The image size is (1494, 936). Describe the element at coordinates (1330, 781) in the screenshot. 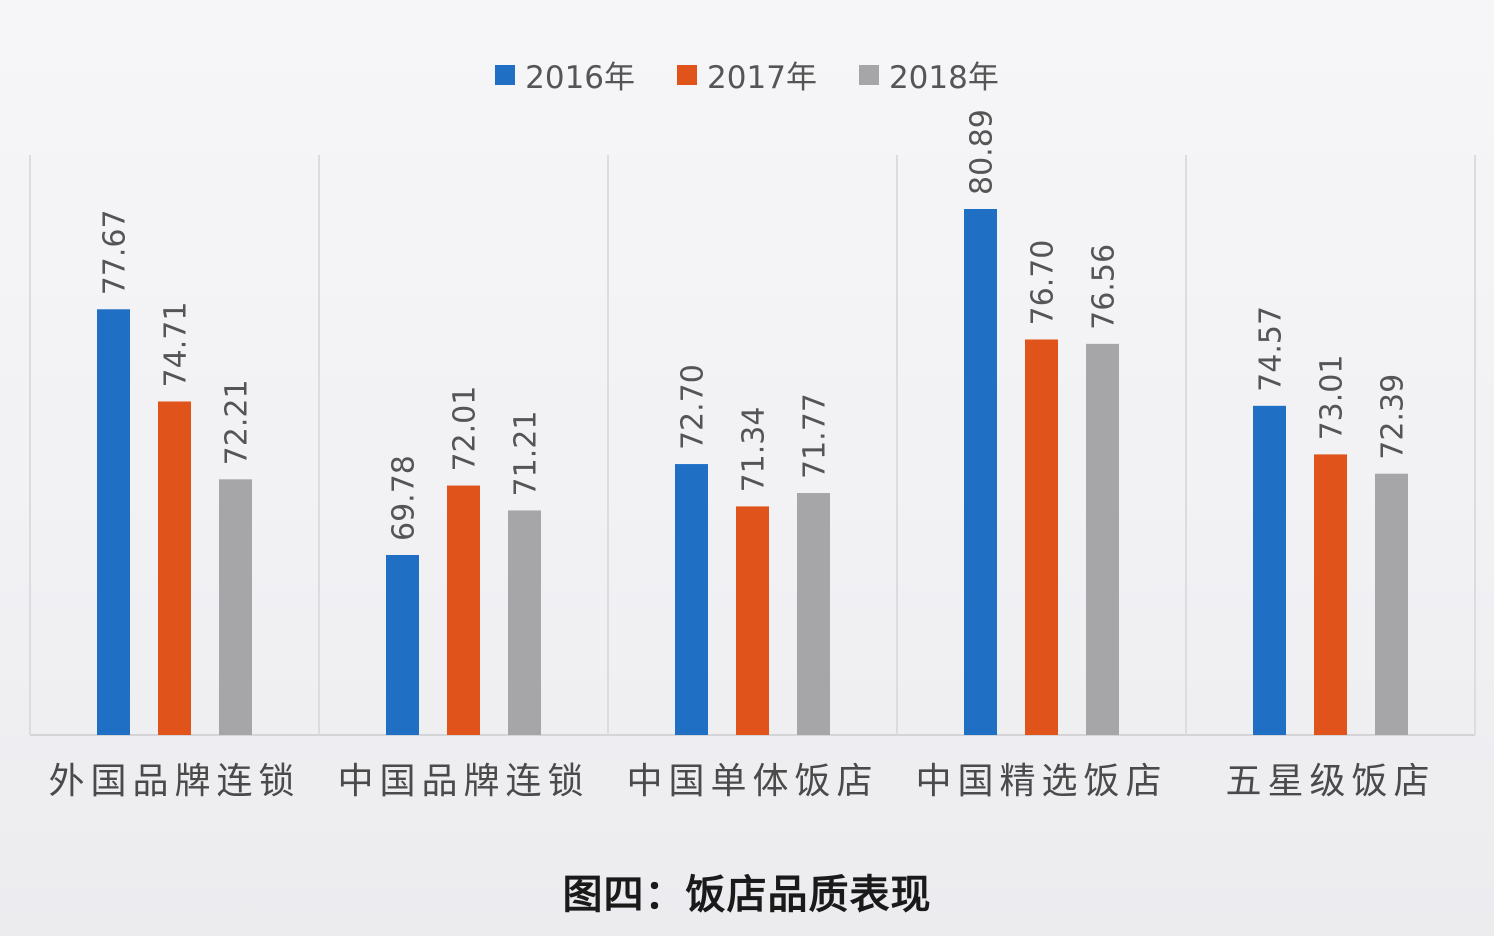

I see `category-label: 五星级饭店` at that location.